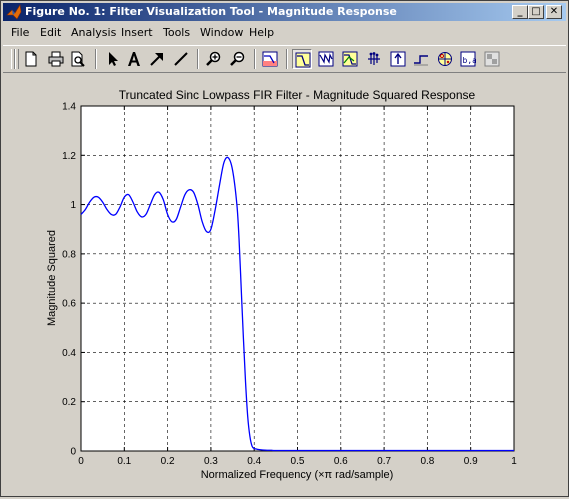 This screenshot has height=499, width=569. What do you see at coordinates (73, 452) in the screenshot?
I see `y-tick-label: 0` at bounding box center [73, 452].